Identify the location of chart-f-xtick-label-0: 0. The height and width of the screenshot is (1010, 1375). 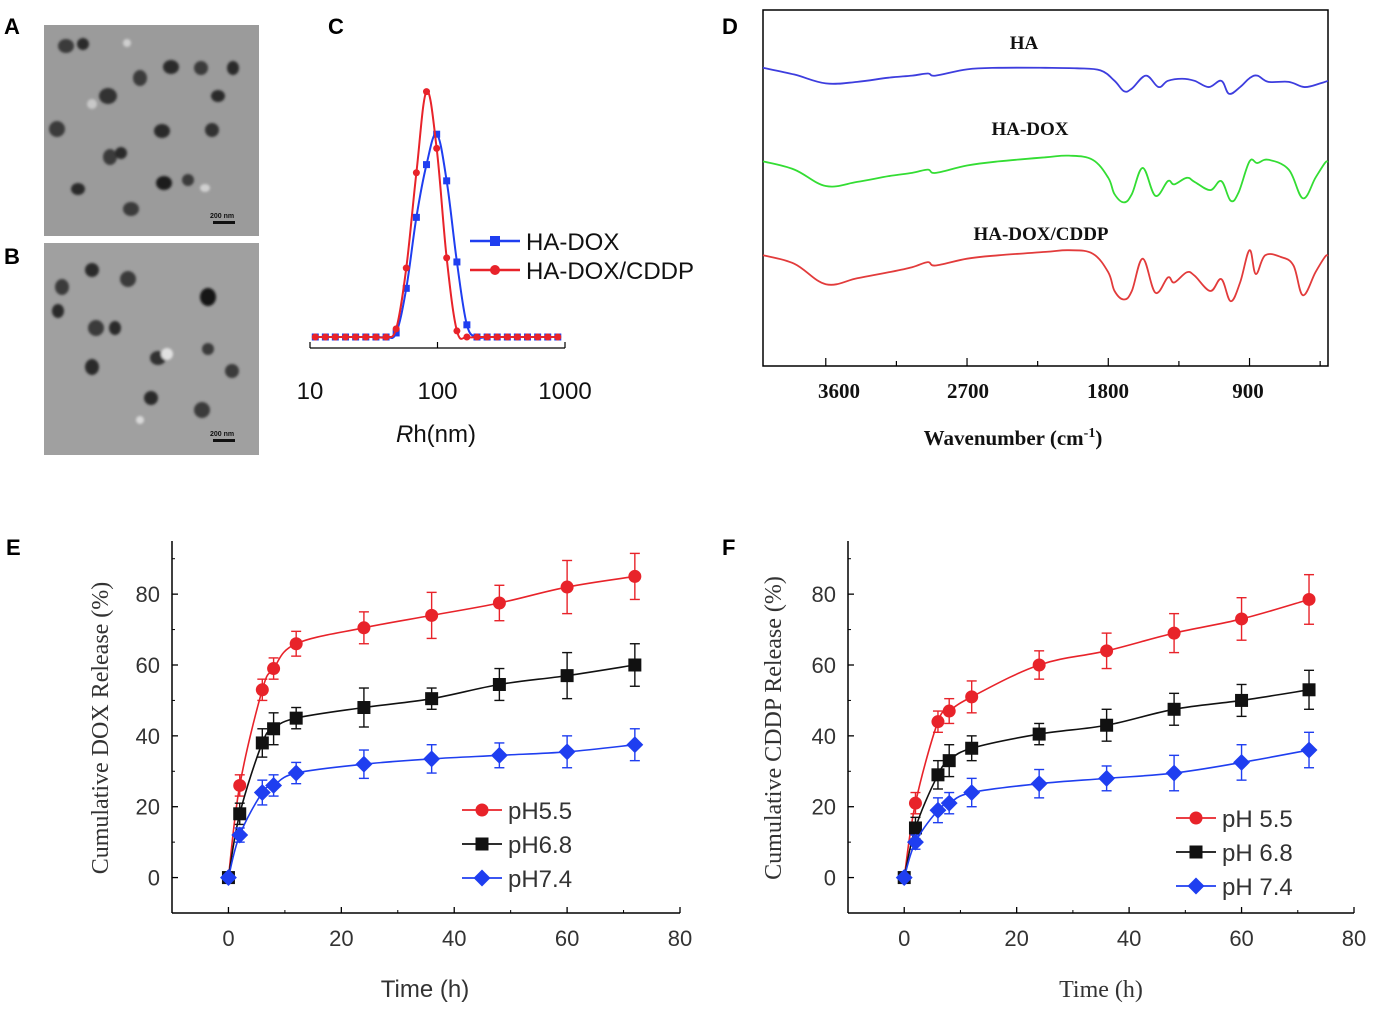
(904, 938).